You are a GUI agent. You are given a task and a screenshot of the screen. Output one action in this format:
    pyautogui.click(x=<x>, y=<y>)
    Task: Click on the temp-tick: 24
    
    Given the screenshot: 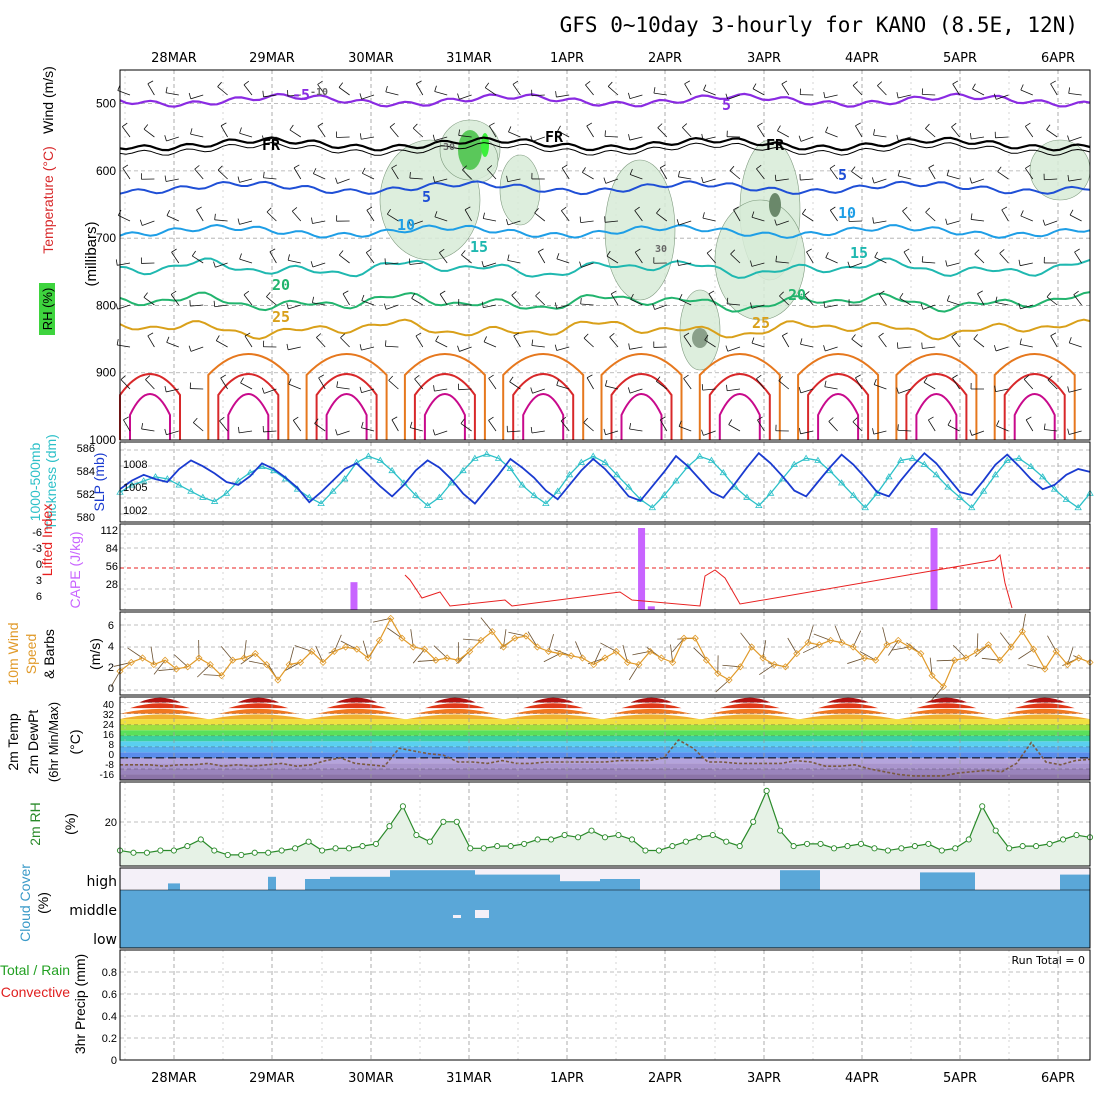 What is the action you would take?
    pyautogui.click(x=109, y=725)
    